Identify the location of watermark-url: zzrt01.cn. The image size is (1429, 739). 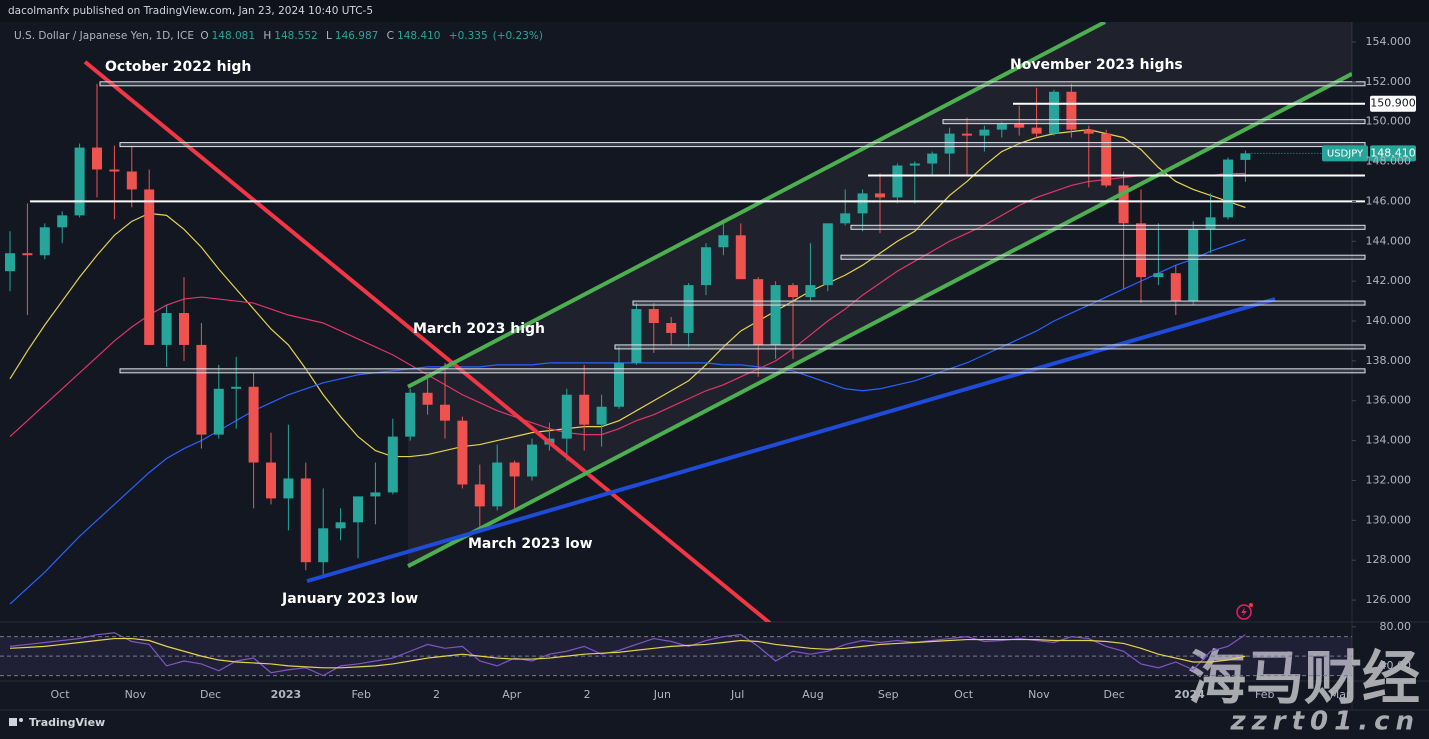
(1325, 722).